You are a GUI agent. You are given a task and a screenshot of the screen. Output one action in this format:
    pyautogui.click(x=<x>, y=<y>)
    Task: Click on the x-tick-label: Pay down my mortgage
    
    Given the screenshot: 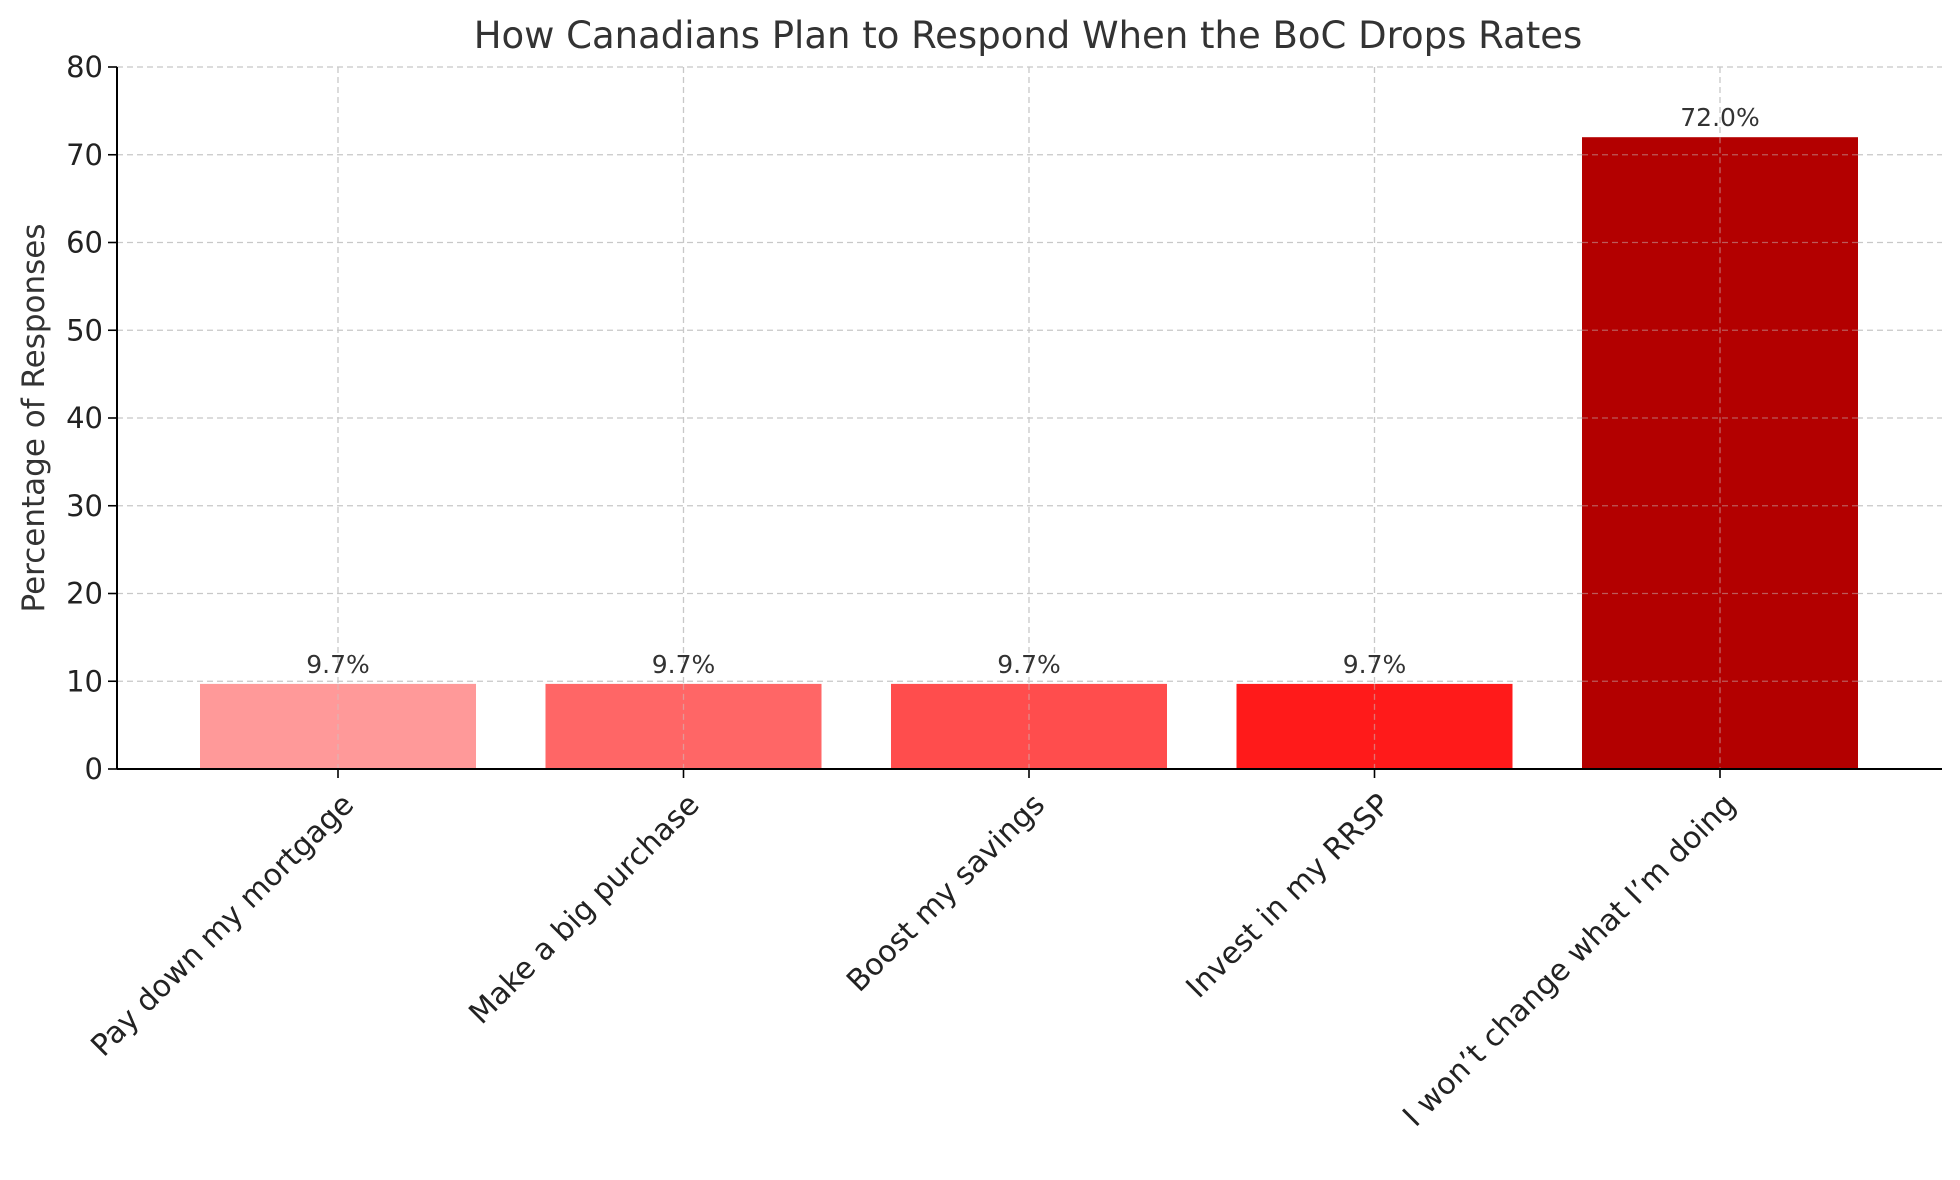 What is the action you would take?
    pyautogui.click(x=222, y=925)
    